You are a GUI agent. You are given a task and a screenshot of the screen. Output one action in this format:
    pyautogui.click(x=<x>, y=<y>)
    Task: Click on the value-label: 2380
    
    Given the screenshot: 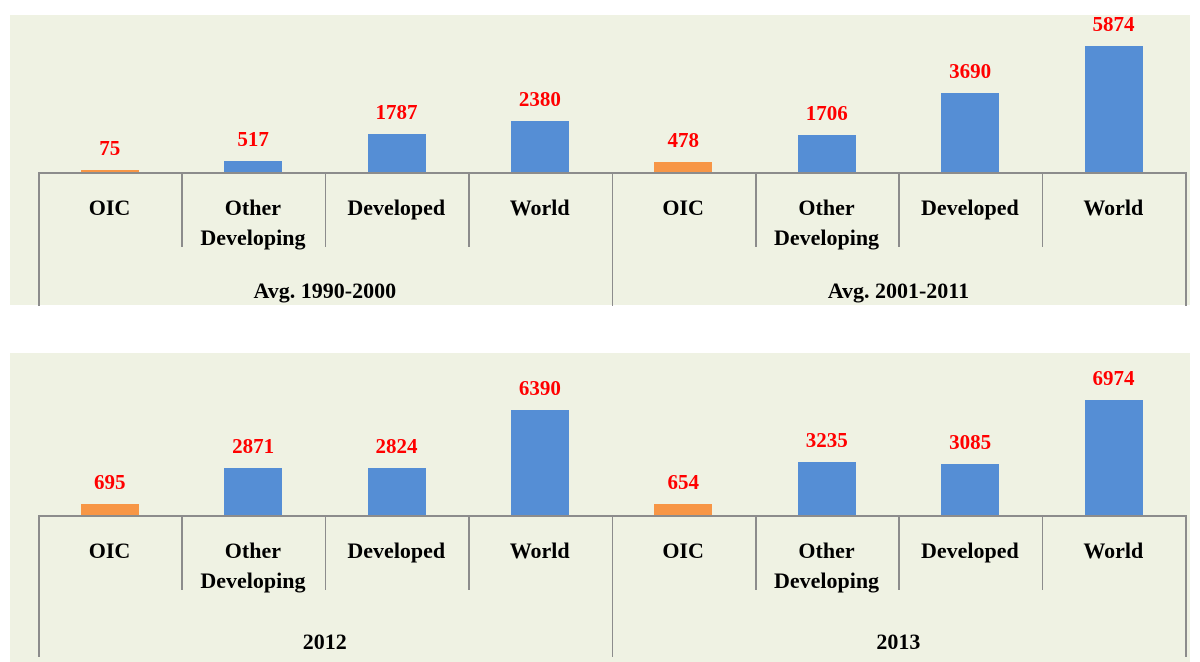 What is the action you would take?
    pyautogui.click(x=539, y=98)
    